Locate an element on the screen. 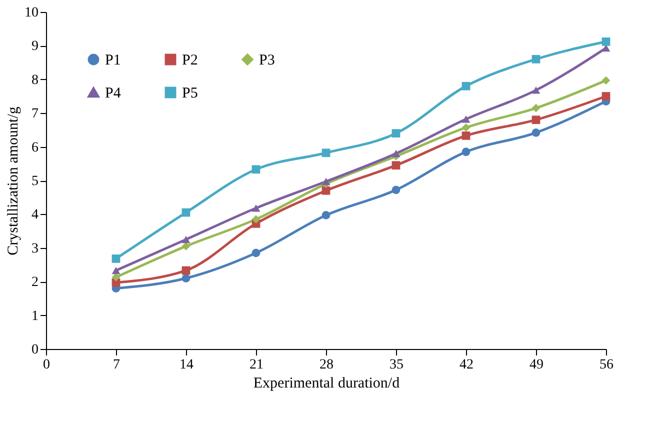 The height and width of the screenshot is (421, 652). x-tick-label: 0 is located at coordinates (46, 365).